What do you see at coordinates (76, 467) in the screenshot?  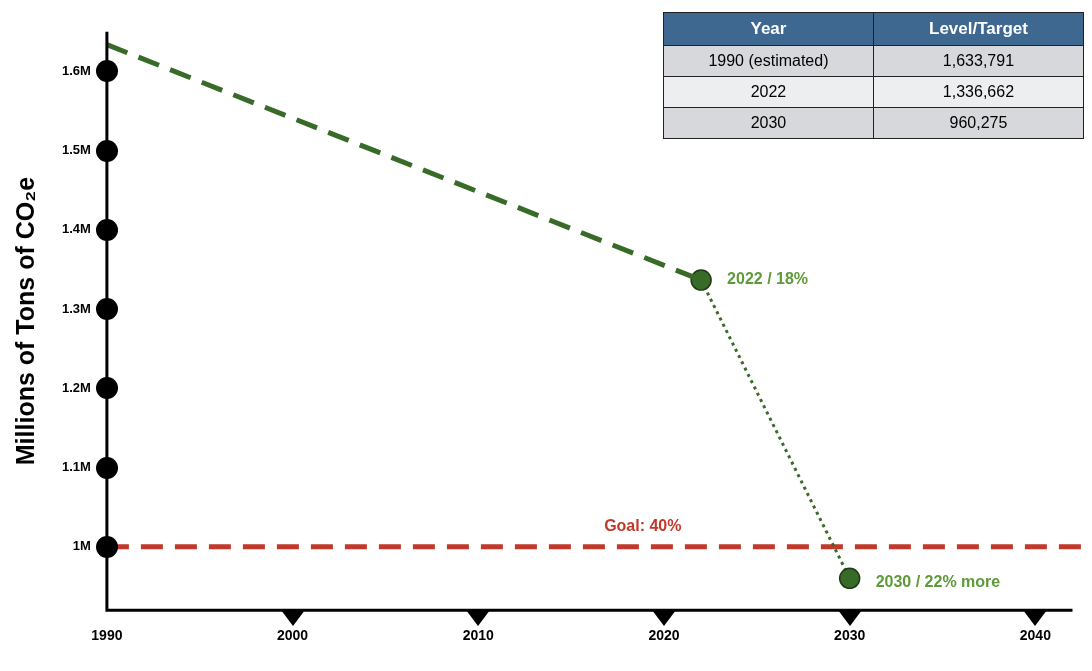 I see `y-tick-label: 1.1M` at bounding box center [76, 467].